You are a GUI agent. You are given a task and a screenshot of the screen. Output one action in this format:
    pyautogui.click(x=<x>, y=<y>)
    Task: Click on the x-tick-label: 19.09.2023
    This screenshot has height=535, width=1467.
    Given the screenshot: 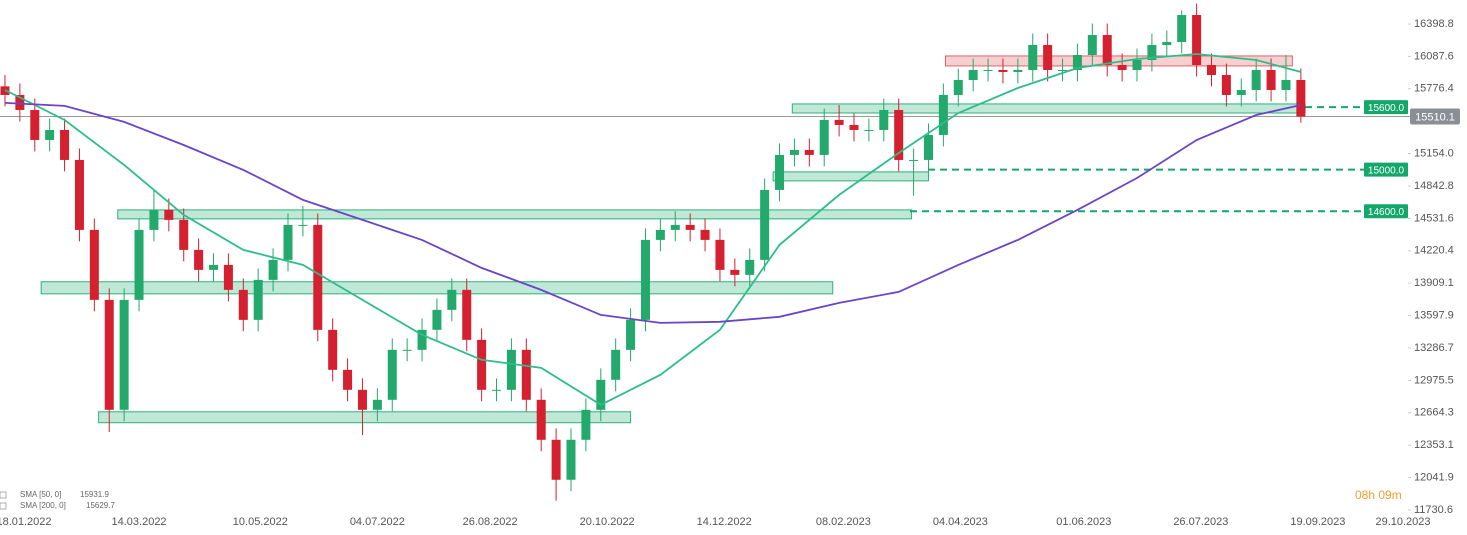 What is the action you would take?
    pyautogui.click(x=1317, y=522)
    